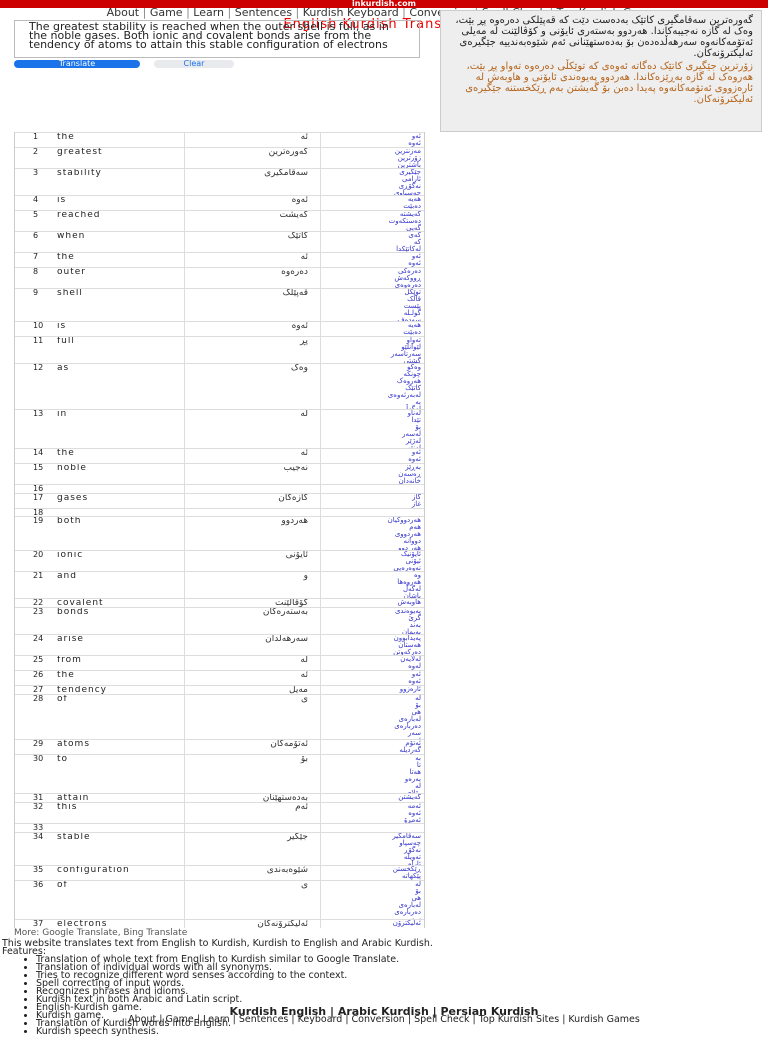  I want to click on alternative-link: هەروەها, so click(409, 581).